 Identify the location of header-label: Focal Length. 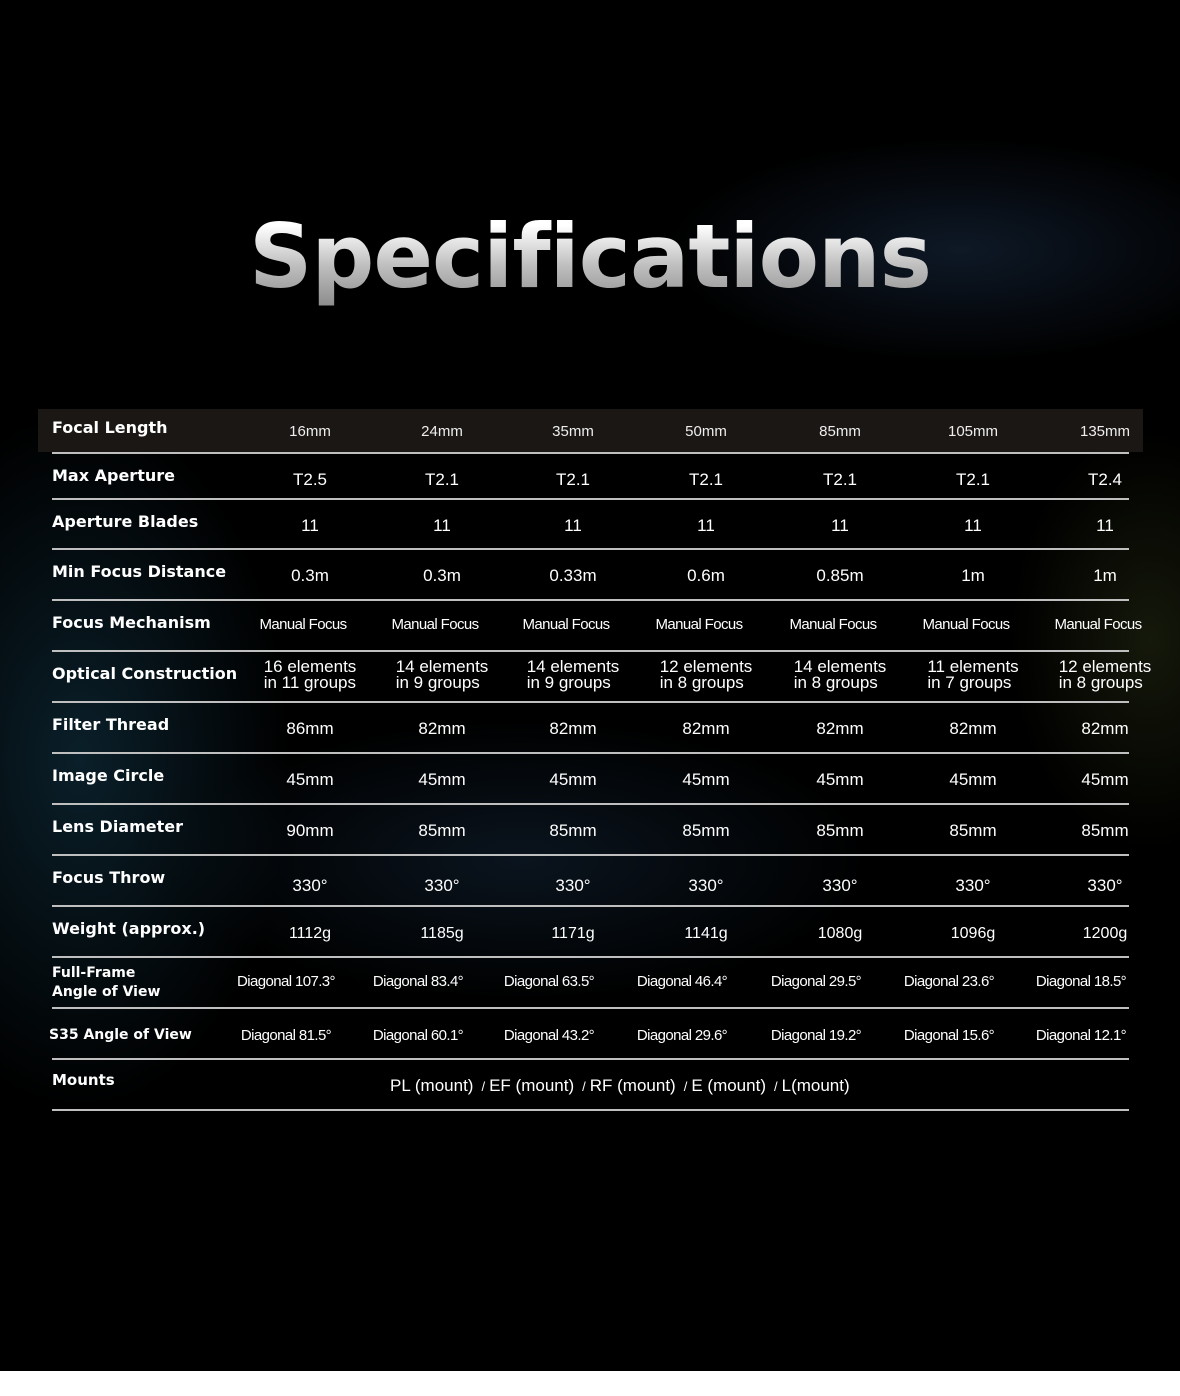
(110, 427).